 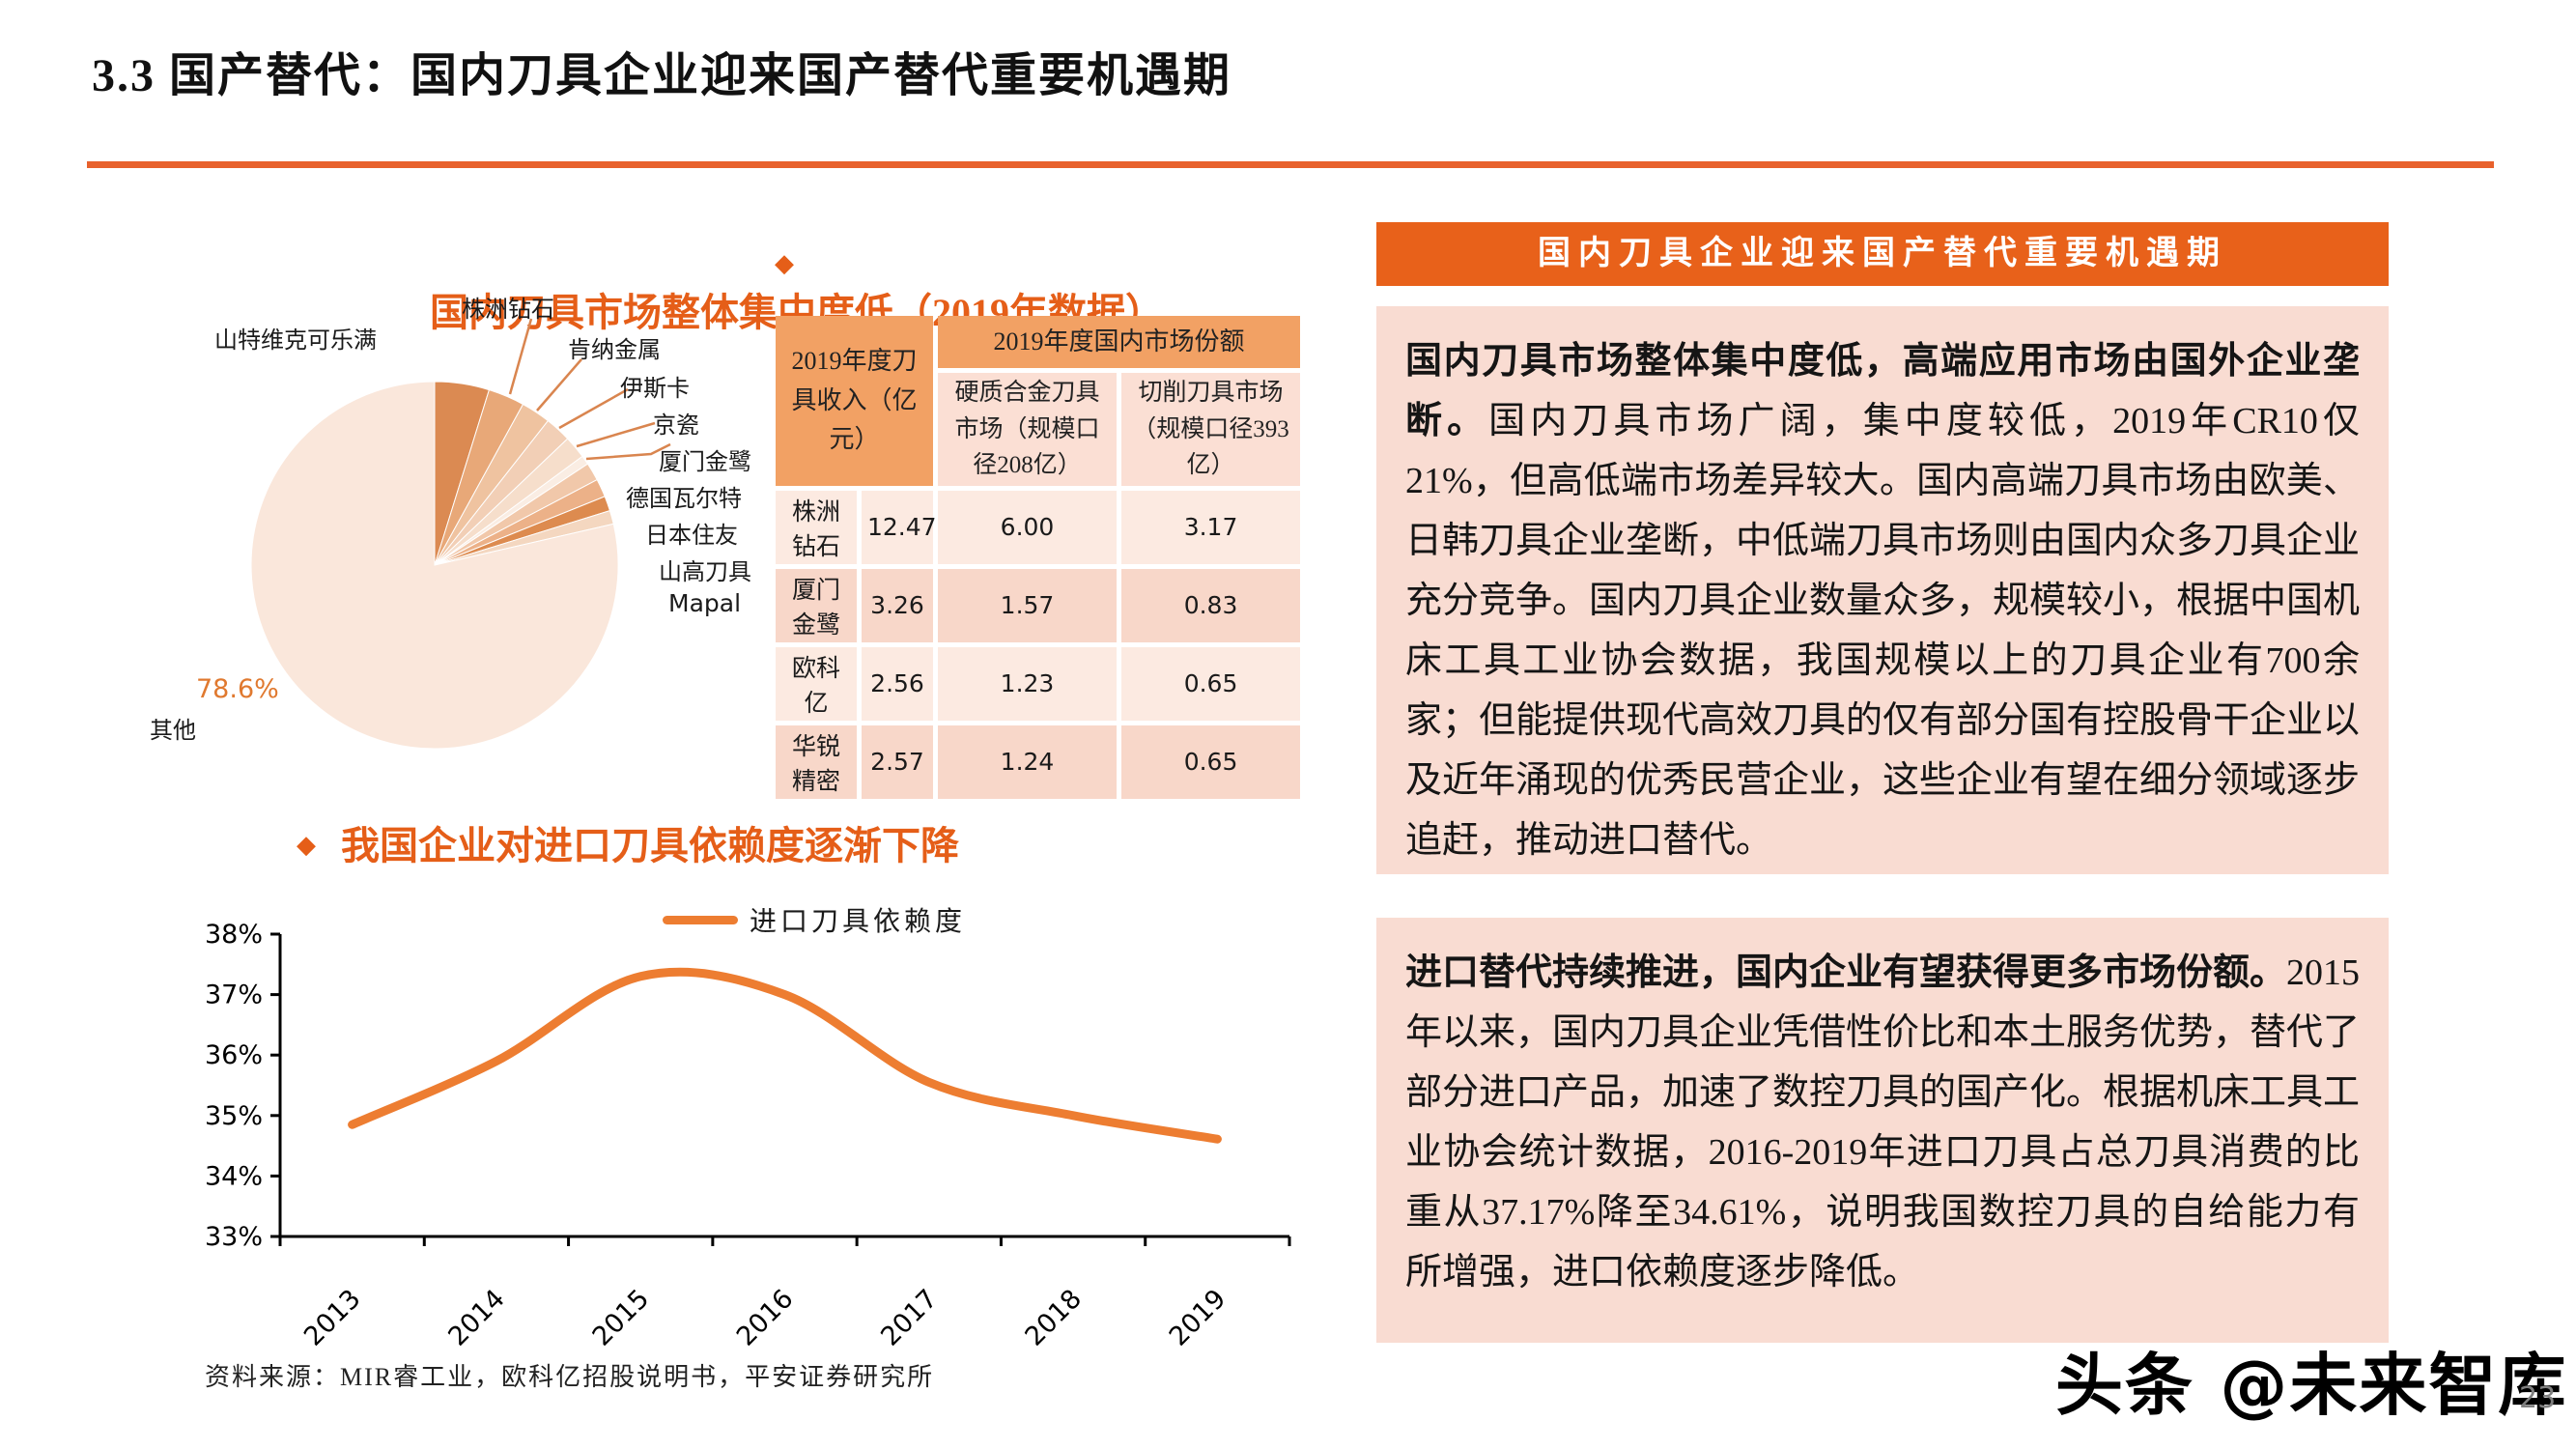 I want to click on table-row: 欧科亿 2.56 1.23 0.65, so click(x=1038, y=683).